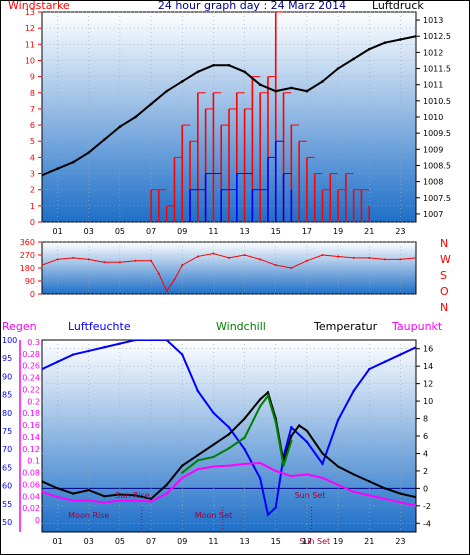 This screenshot has height=555, width=470. I want to click on right-tick-label: 1010, so click(433, 117).